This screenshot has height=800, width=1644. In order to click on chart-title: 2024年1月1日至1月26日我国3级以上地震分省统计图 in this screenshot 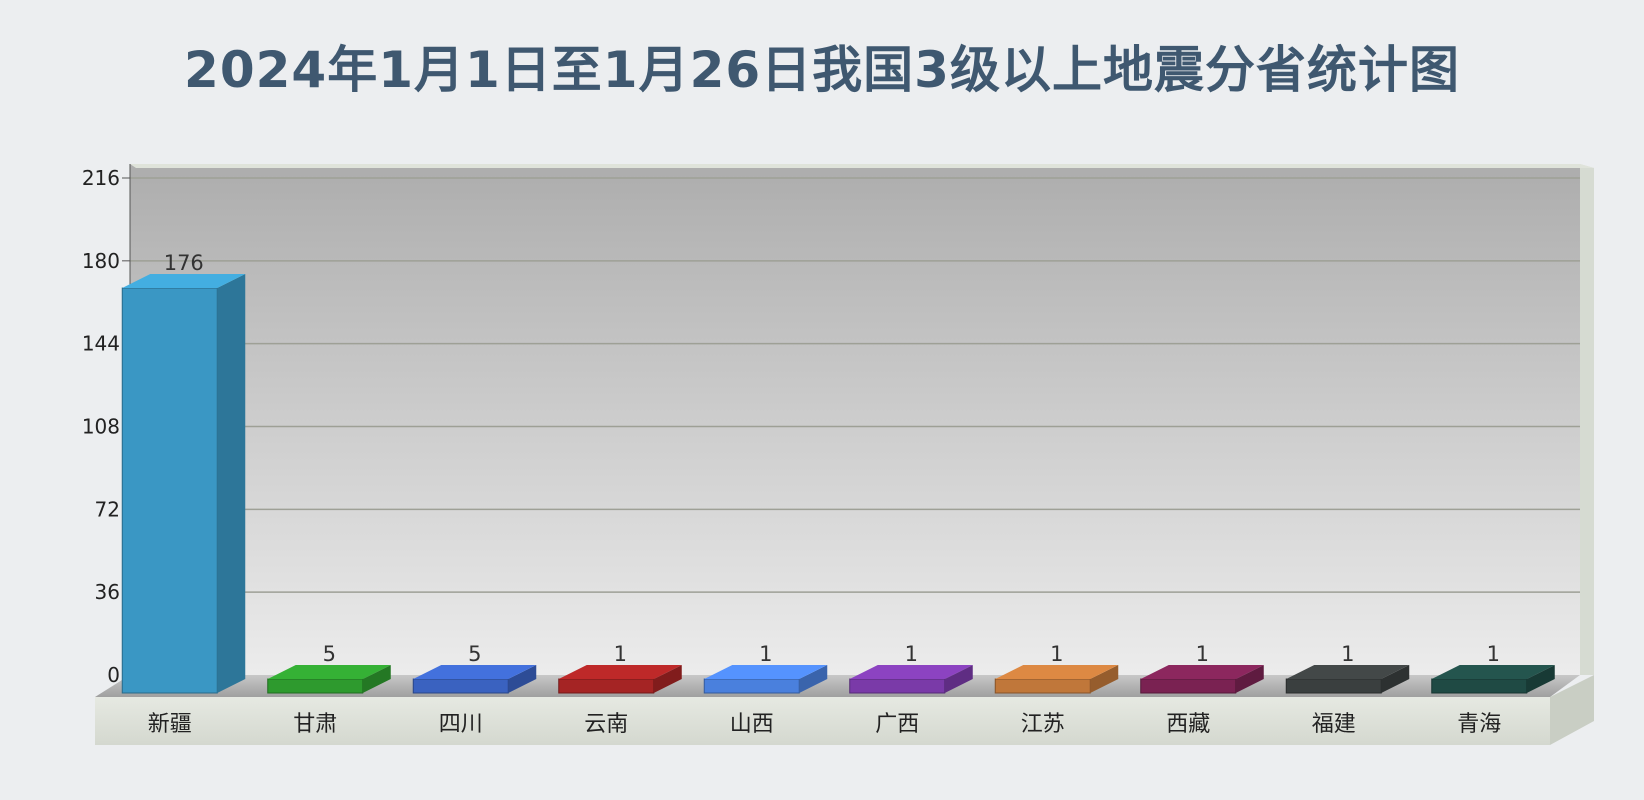, I will do `click(822, 70)`.